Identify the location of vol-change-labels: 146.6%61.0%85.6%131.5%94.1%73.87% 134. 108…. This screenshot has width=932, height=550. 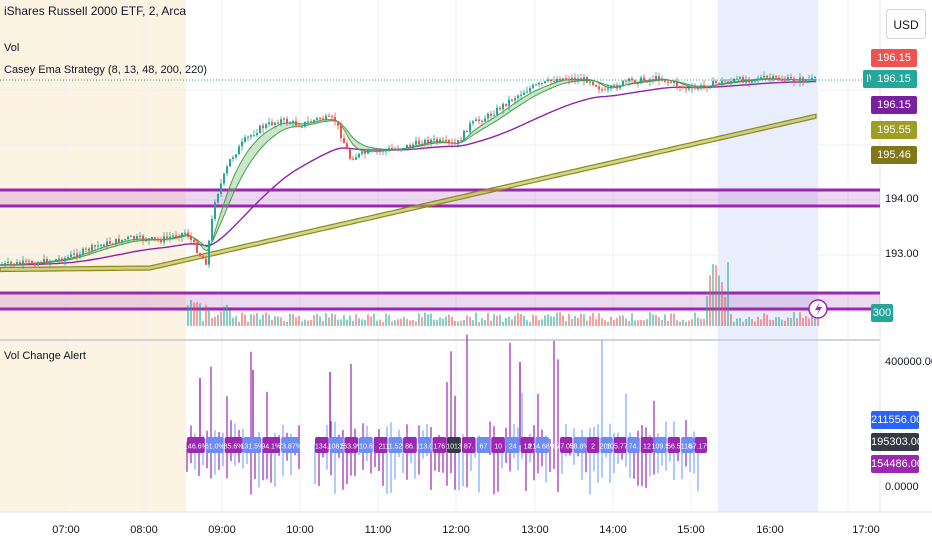
(448, 445).